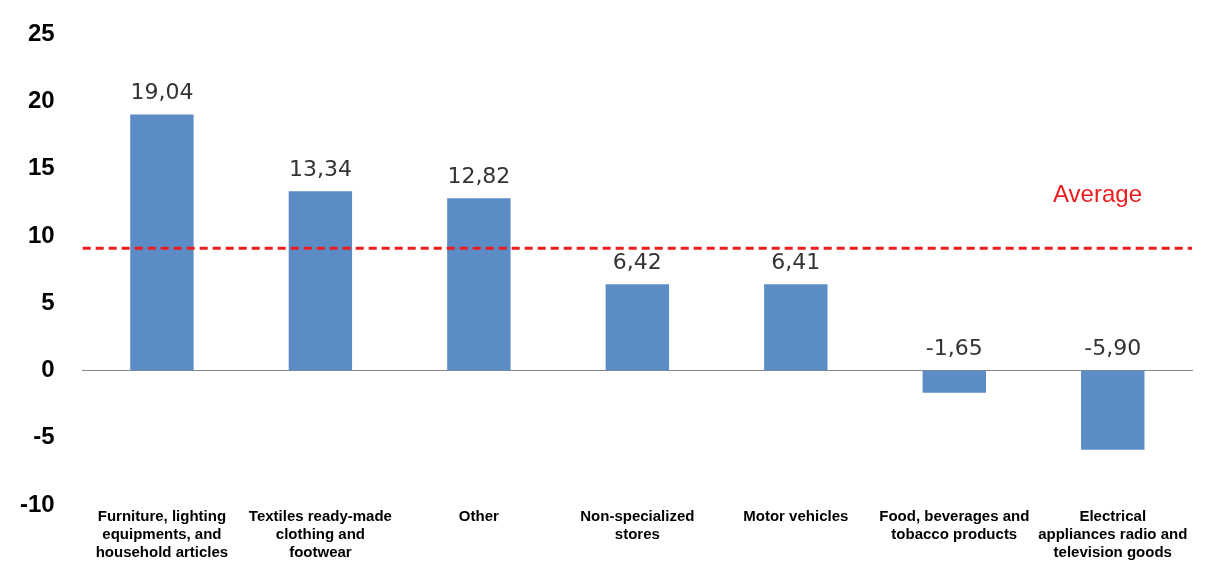  I want to click on y-tick-label: 10, so click(41, 234).